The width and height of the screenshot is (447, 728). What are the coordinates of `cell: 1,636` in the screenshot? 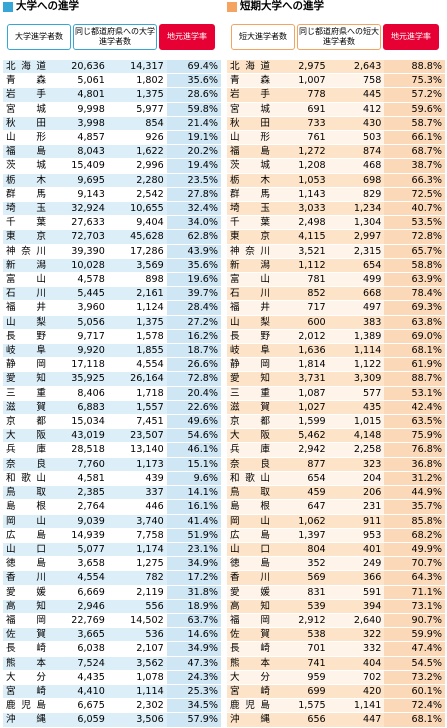 It's located at (301, 351).